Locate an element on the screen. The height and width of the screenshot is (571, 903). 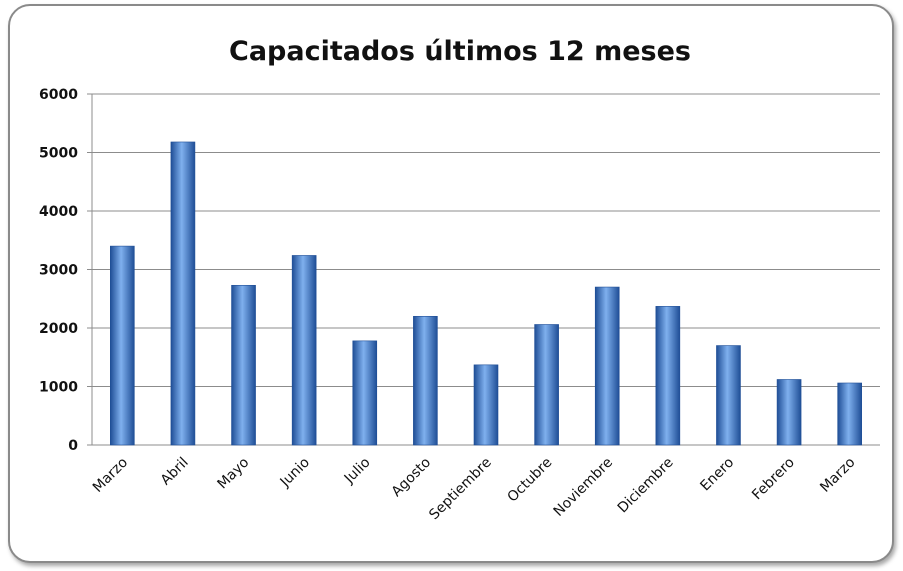
chart-title: Capacitados últimos 12 meses is located at coordinates (460, 51).